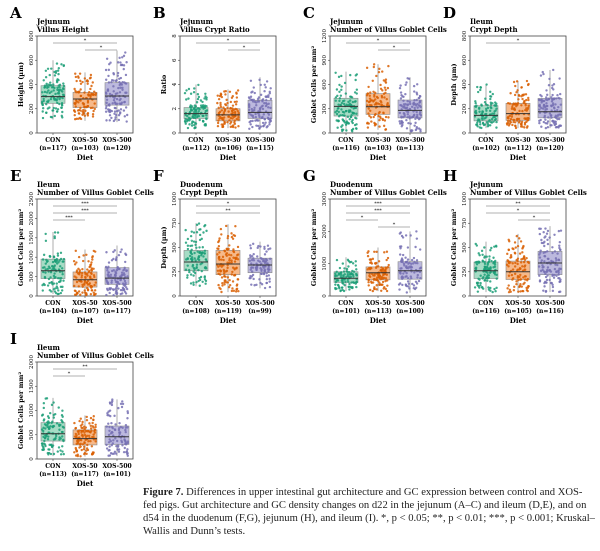 The width and height of the screenshot is (600, 551). I want to click on x-tick-n: (n=106), so click(228, 148).